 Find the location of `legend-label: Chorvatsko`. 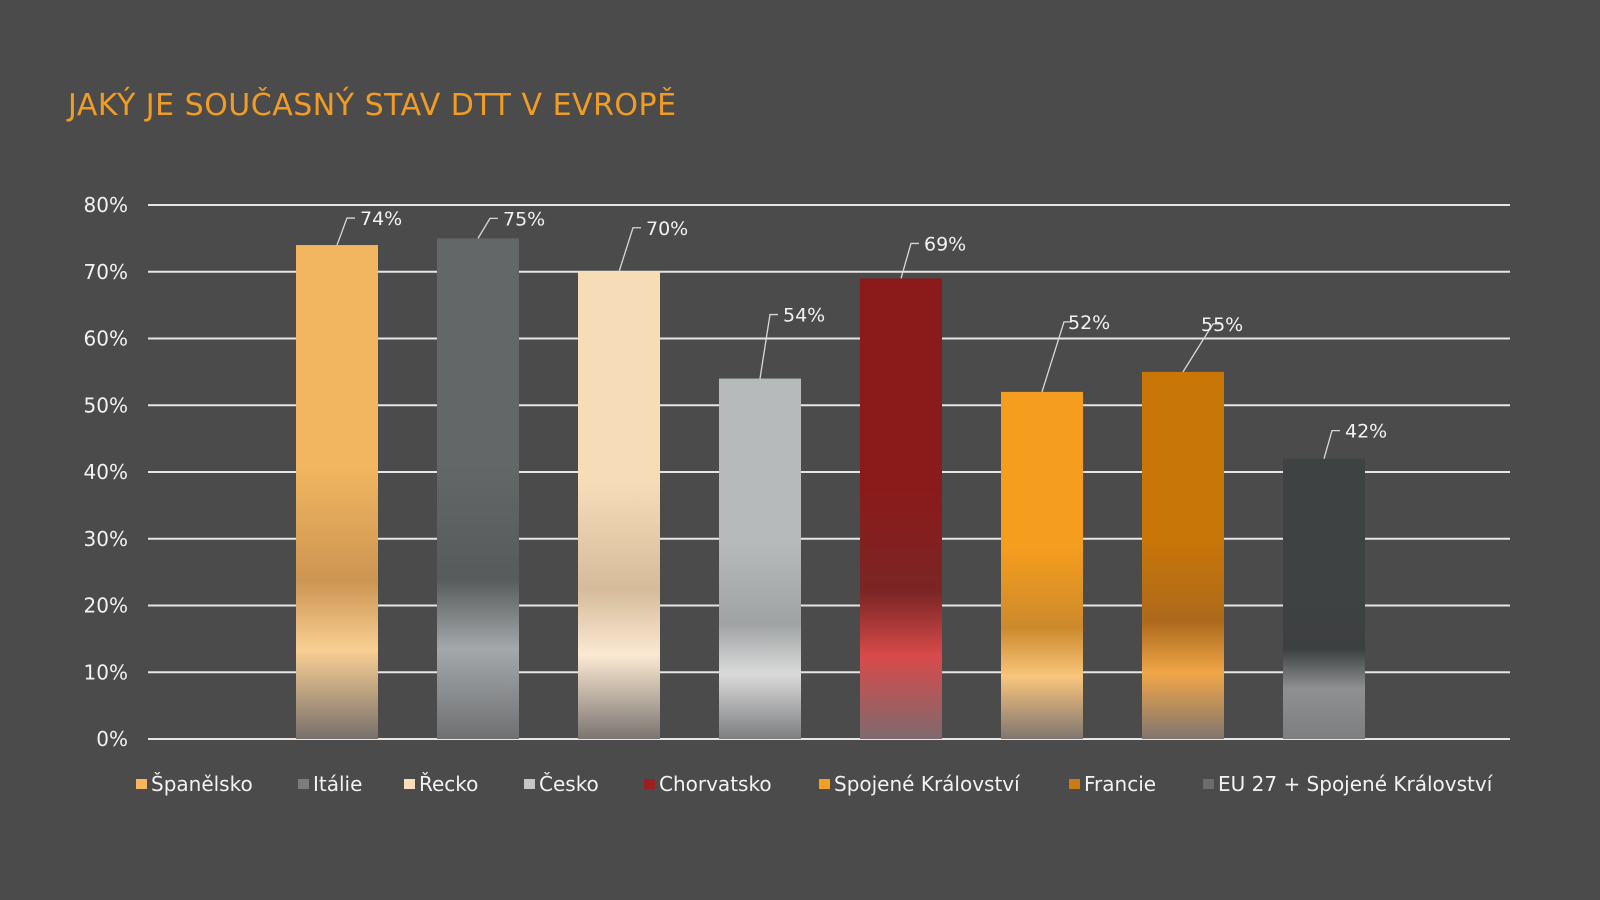

legend-label: Chorvatsko is located at coordinates (715, 784).